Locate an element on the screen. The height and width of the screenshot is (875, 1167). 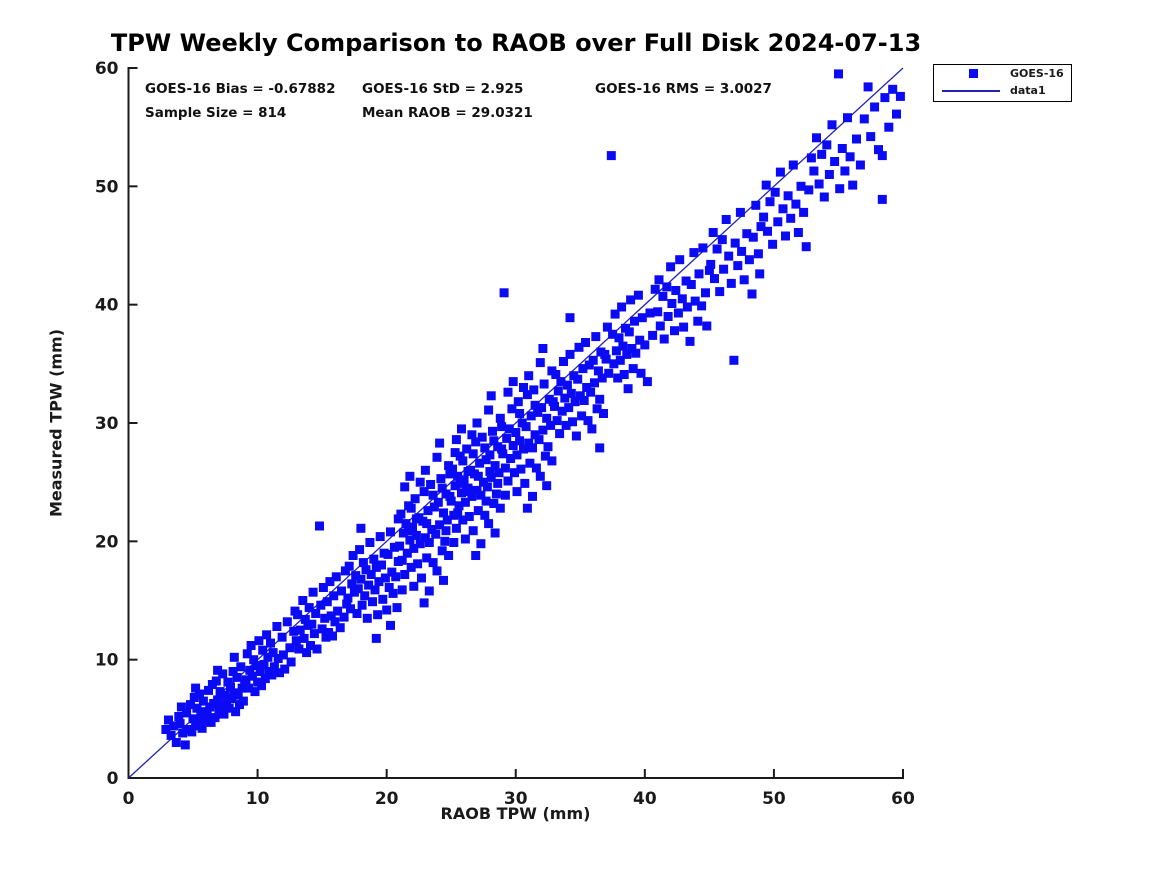
y-tick-label: 30 is located at coordinates (107, 424).